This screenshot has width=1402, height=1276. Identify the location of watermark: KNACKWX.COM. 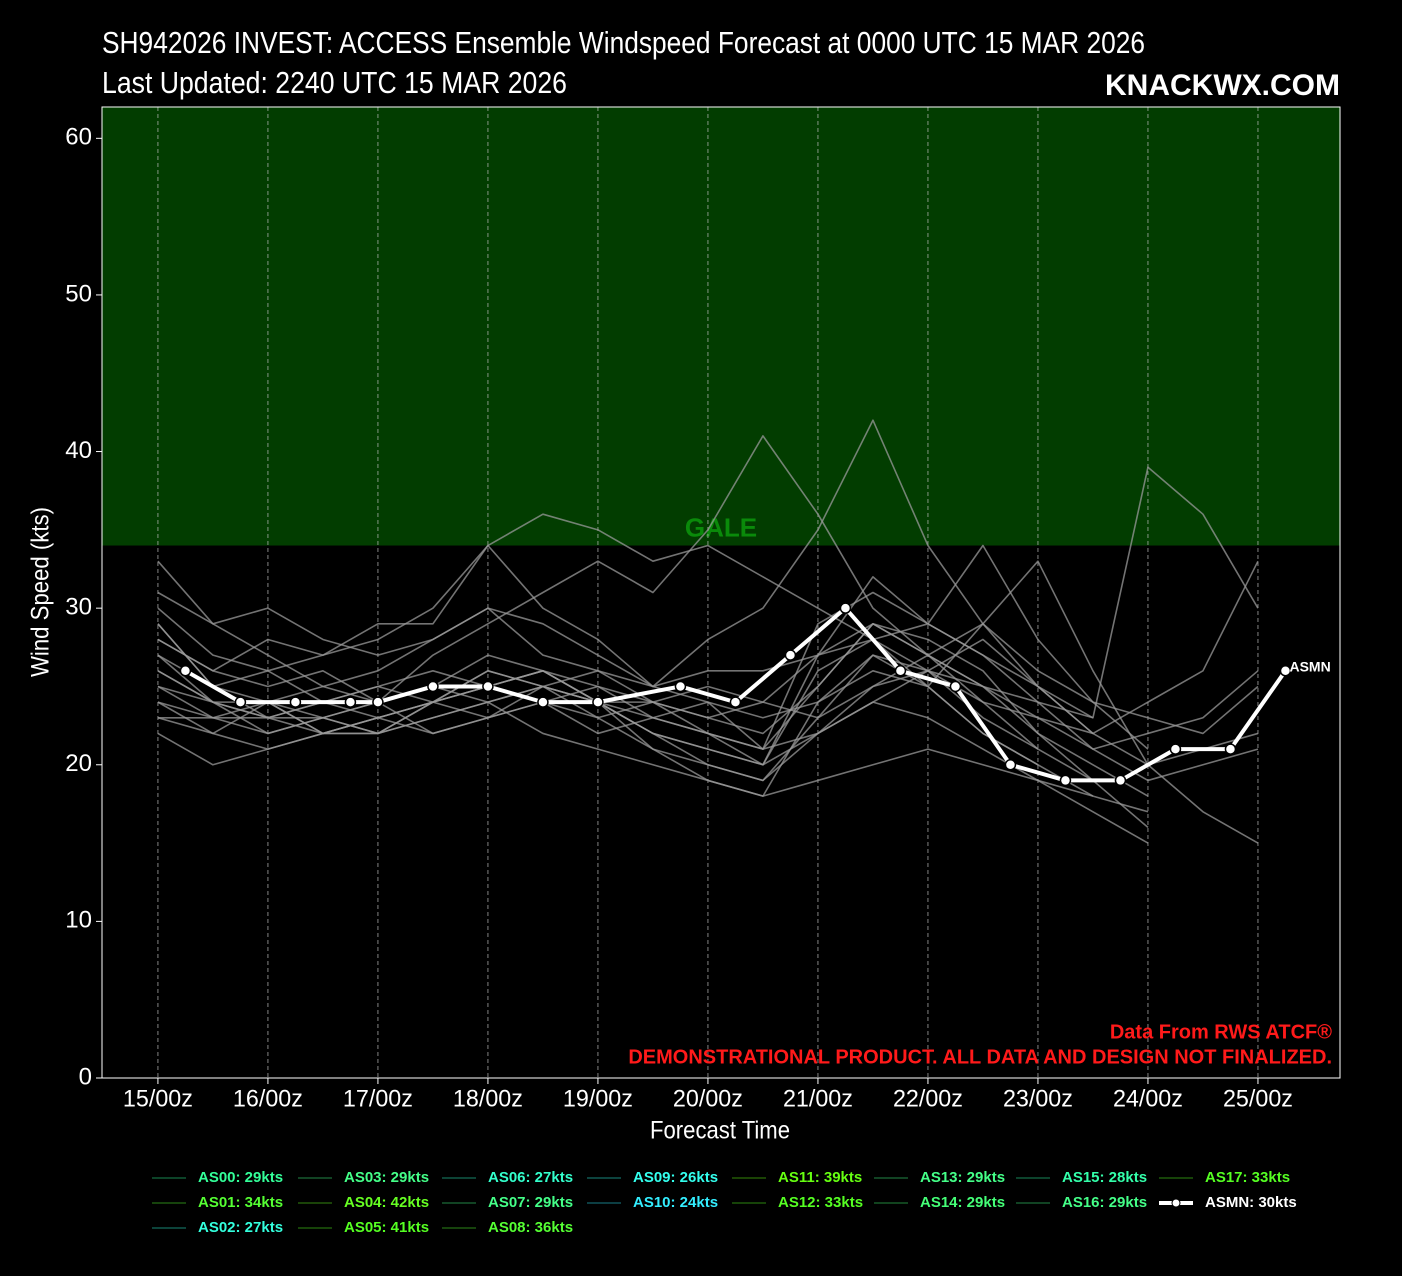
(1222, 85).